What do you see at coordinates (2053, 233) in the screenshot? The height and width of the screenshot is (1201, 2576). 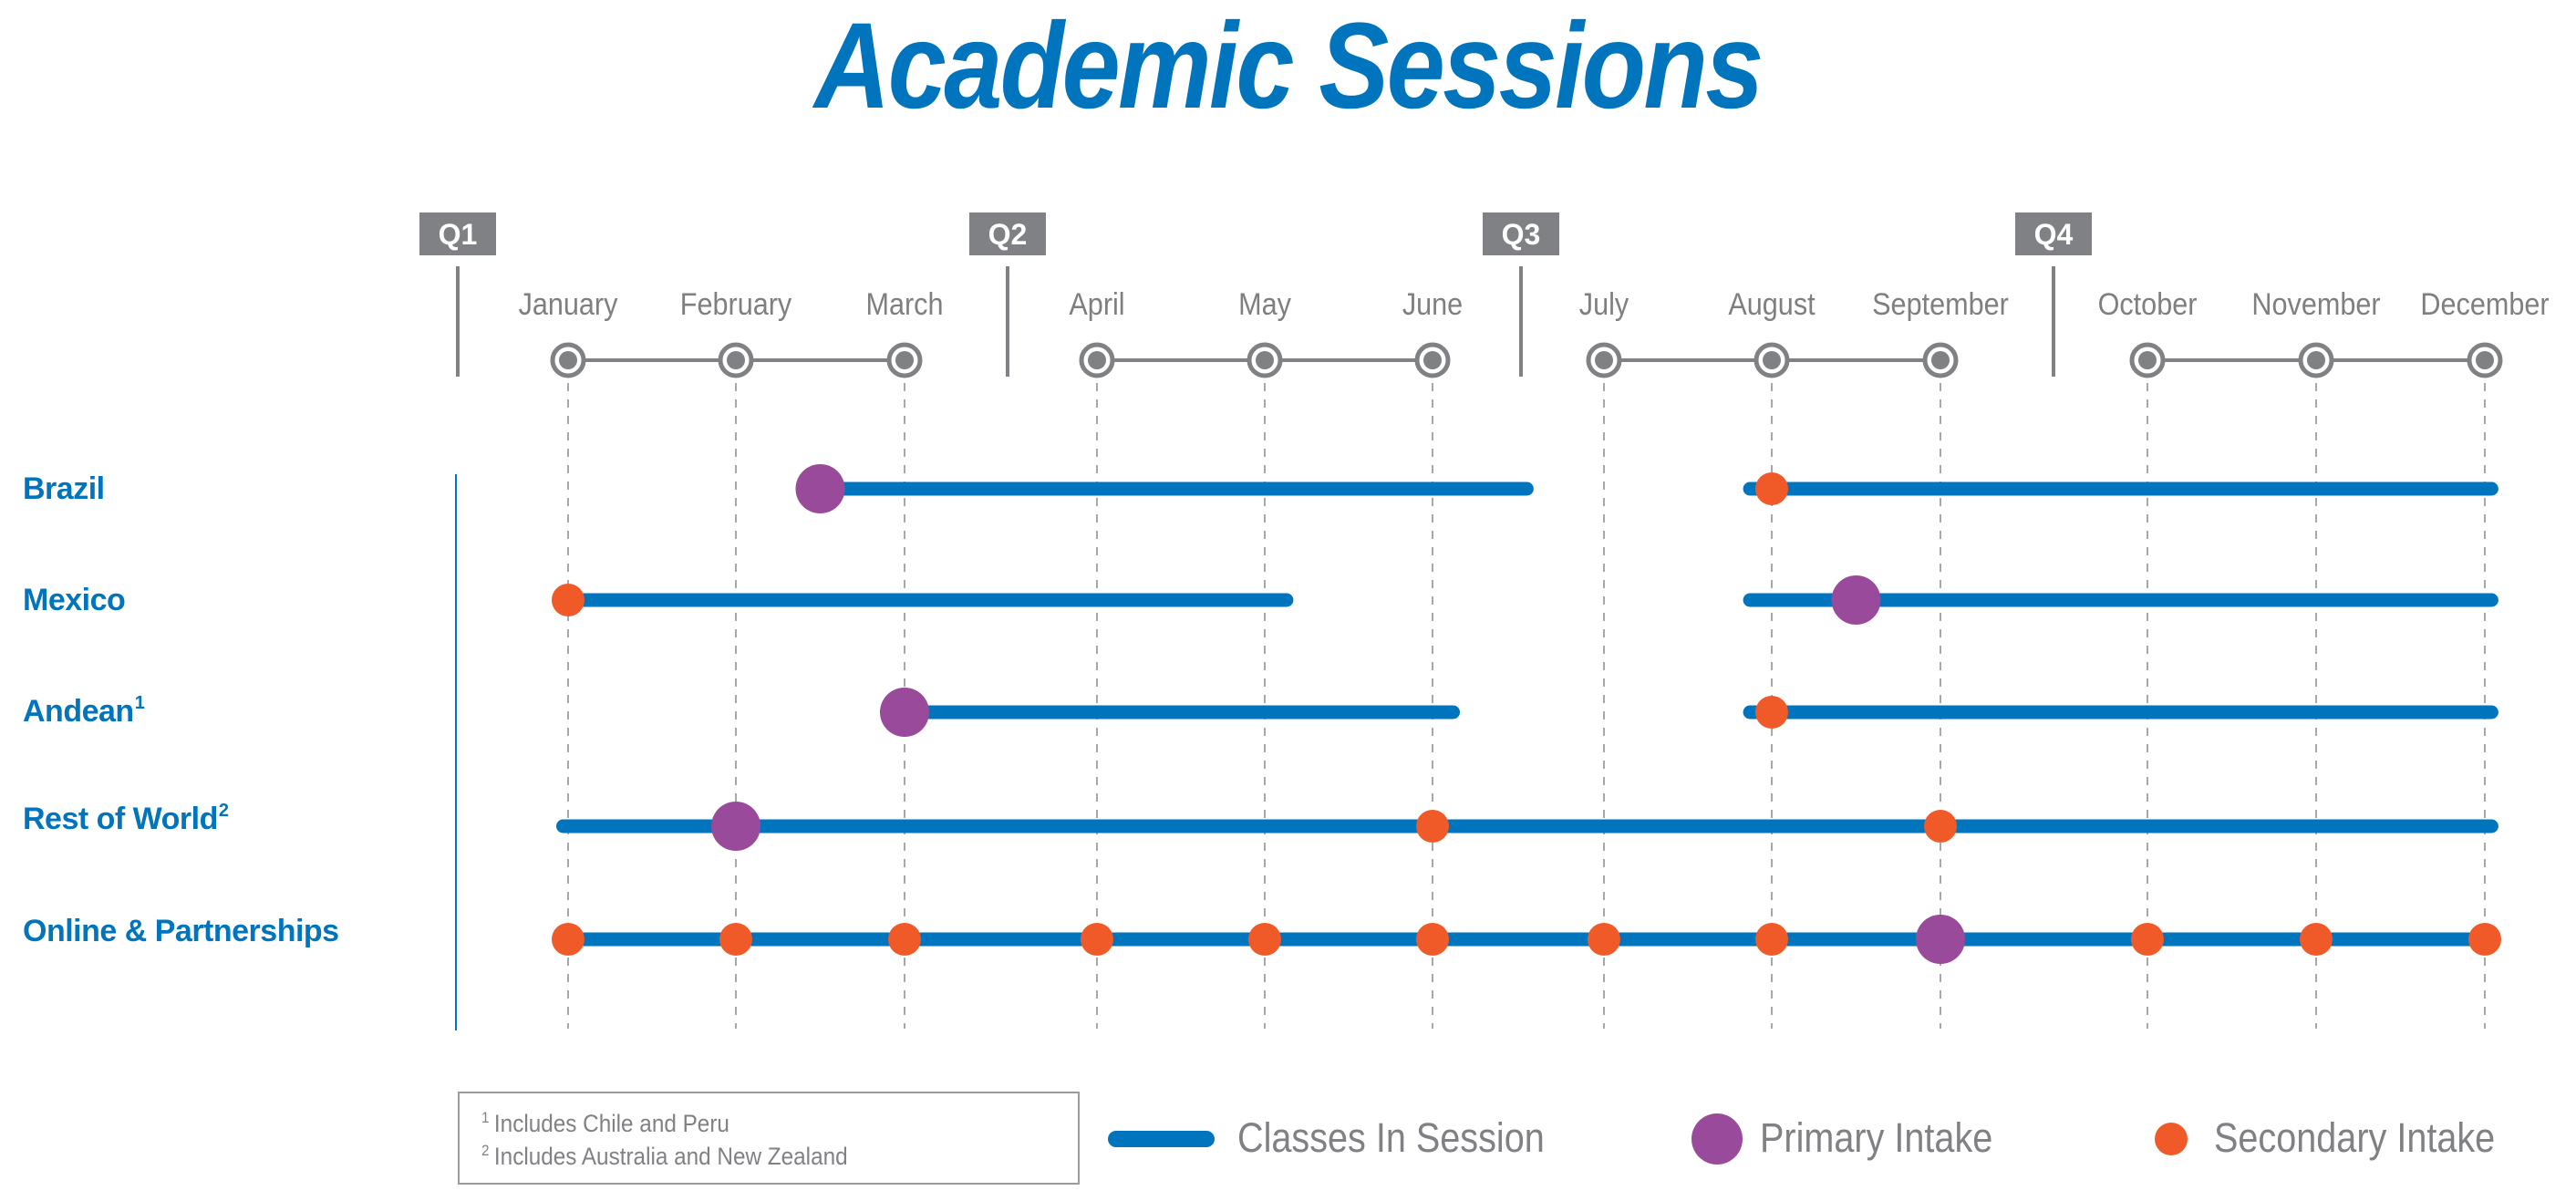 I see `quarter-q4-badge: Q4` at bounding box center [2053, 233].